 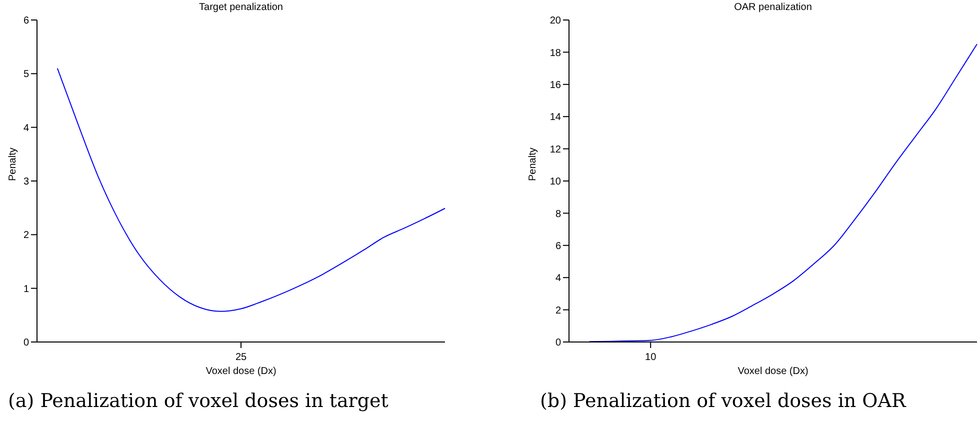 I want to click on text: (b) Penalization of voxel doses in OAR, so click(x=723, y=401).